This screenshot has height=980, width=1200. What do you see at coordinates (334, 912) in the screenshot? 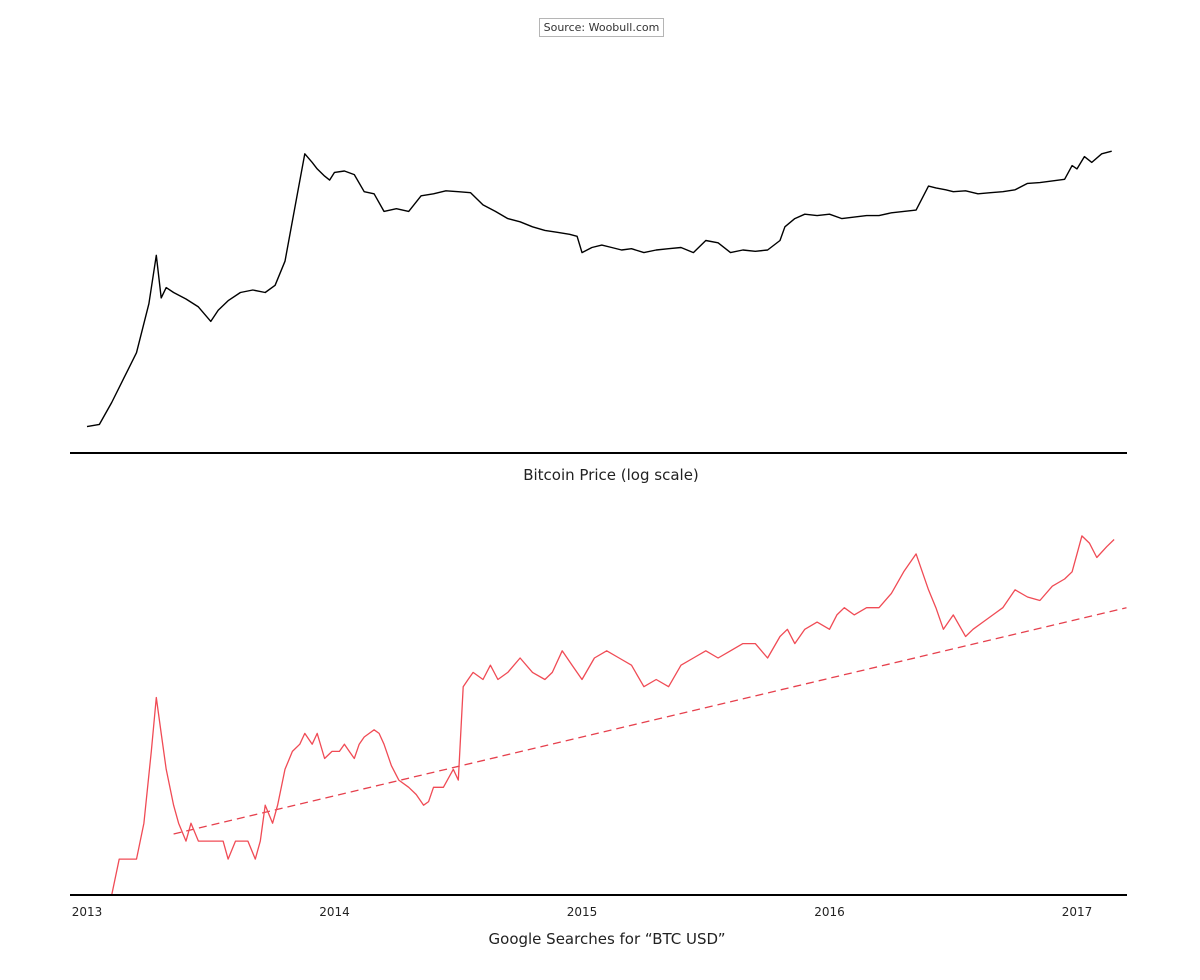
I see `x-tick-label: 2014` at bounding box center [334, 912].